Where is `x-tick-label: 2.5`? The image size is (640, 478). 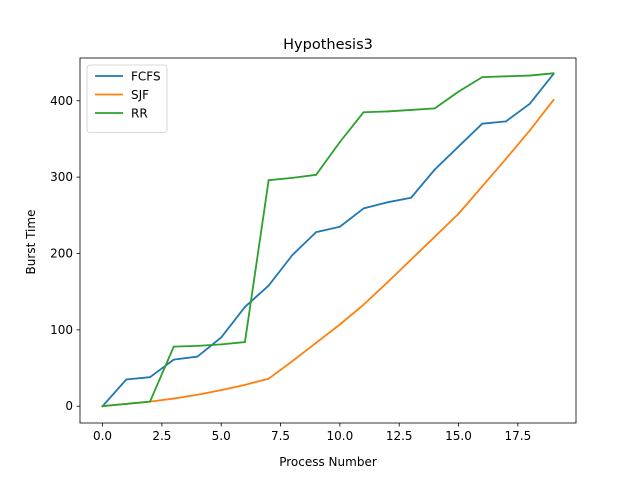
x-tick-label: 2.5 is located at coordinates (161, 436).